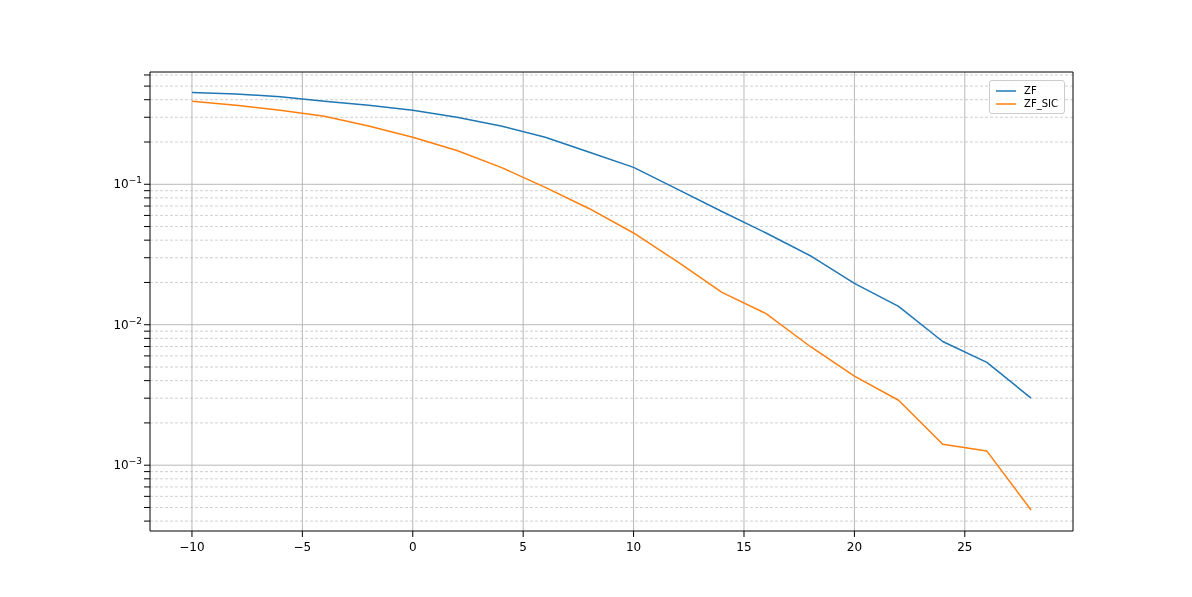 The height and width of the screenshot is (597, 1192). I want to click on y-tick-label: 10$^{−2}$, so click(127, 323).